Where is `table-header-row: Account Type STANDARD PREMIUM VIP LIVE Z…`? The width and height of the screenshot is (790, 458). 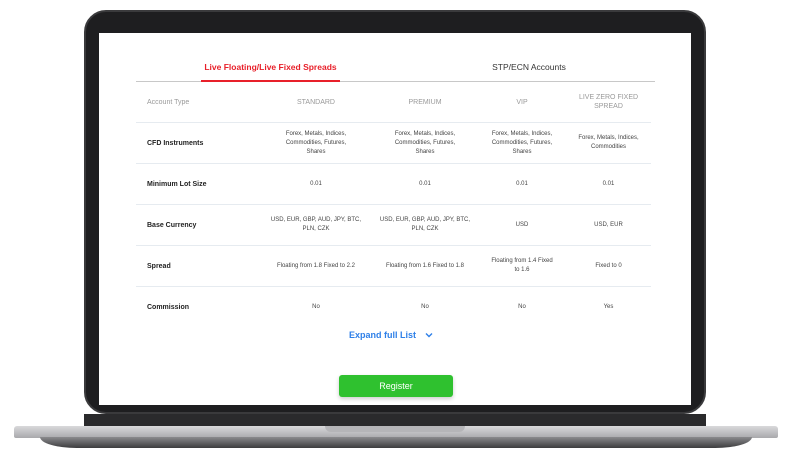 table-header-row: Account Type STANDARD PREMIUM VIP LIVE Z… is located at coordinates (393, 102).